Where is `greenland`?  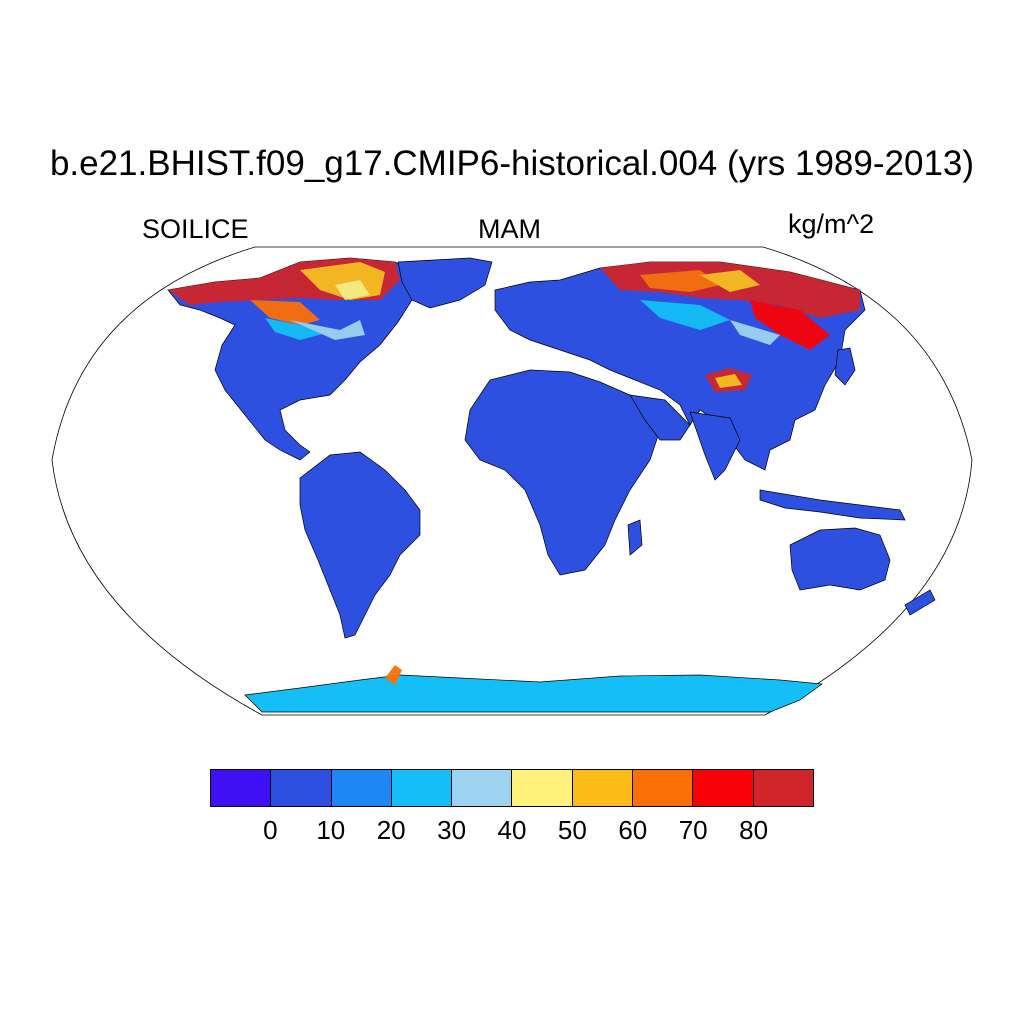 greenland is located at coordinates (445, 283).